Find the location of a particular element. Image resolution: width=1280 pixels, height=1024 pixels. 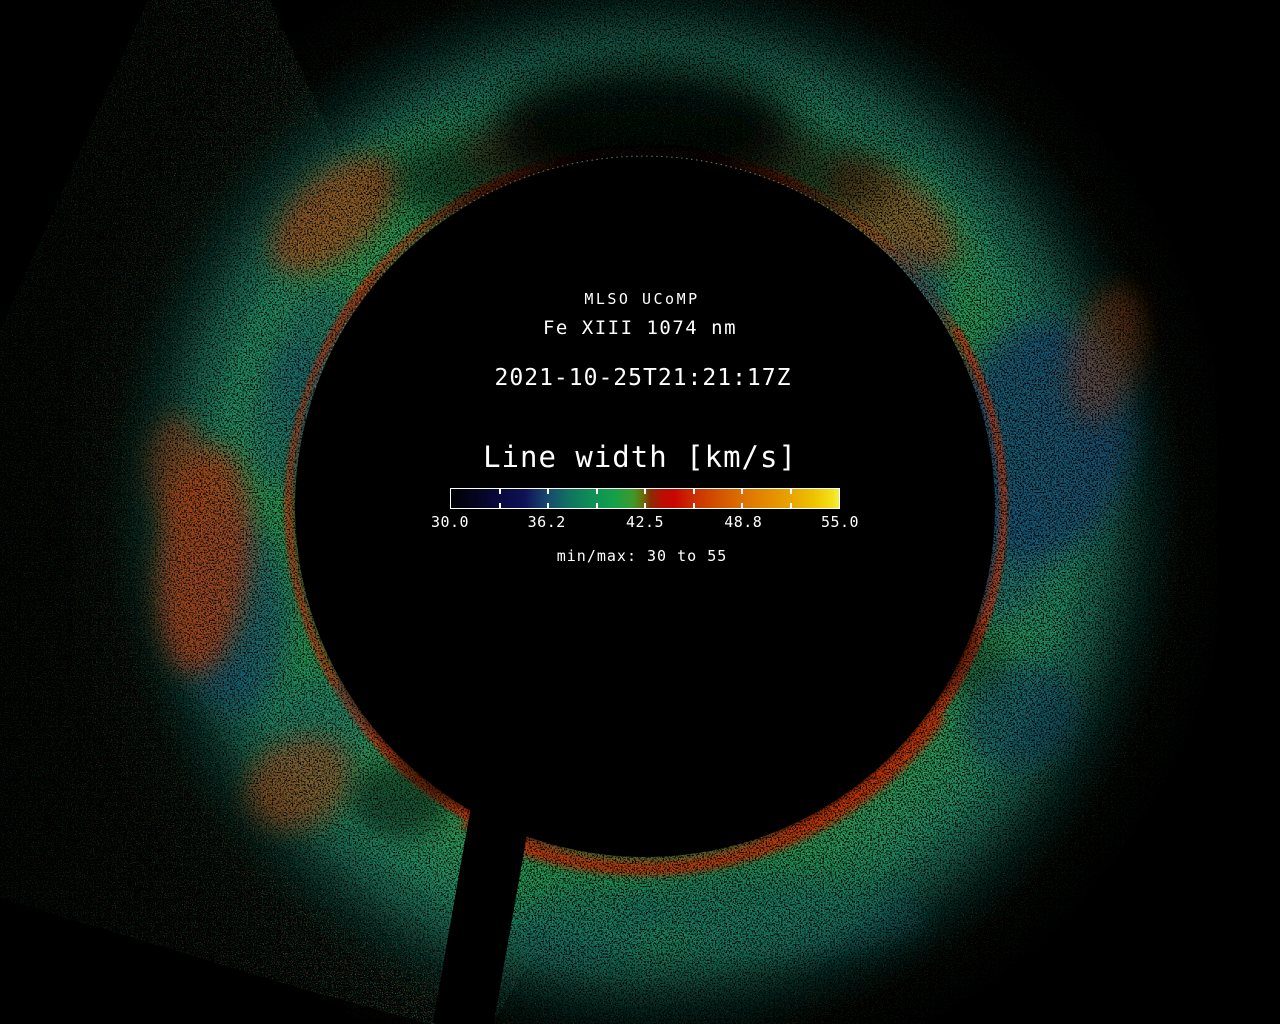

timestamp-label: 2021-10-25T21:21:17Z is located at coordinates (643, 378).